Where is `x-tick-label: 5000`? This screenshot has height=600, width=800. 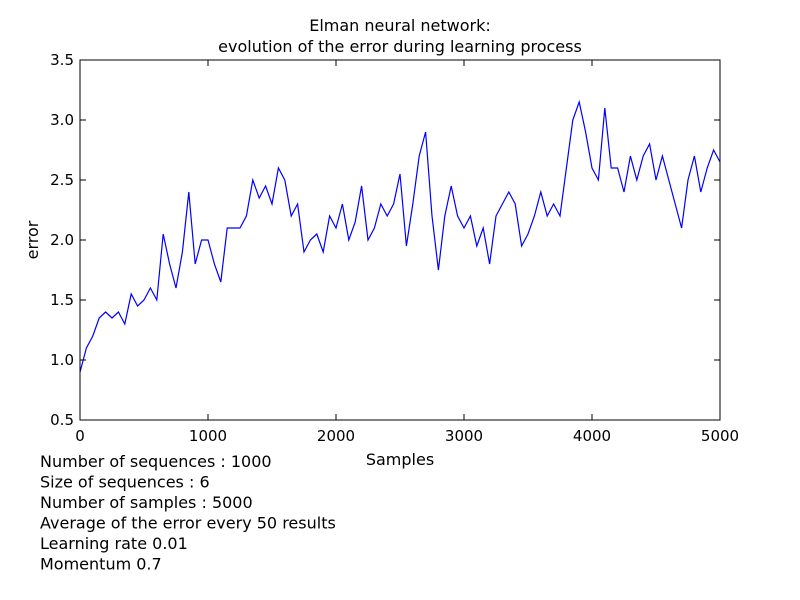 x-tick-label: 5000 is located at coordinates (720, 436).